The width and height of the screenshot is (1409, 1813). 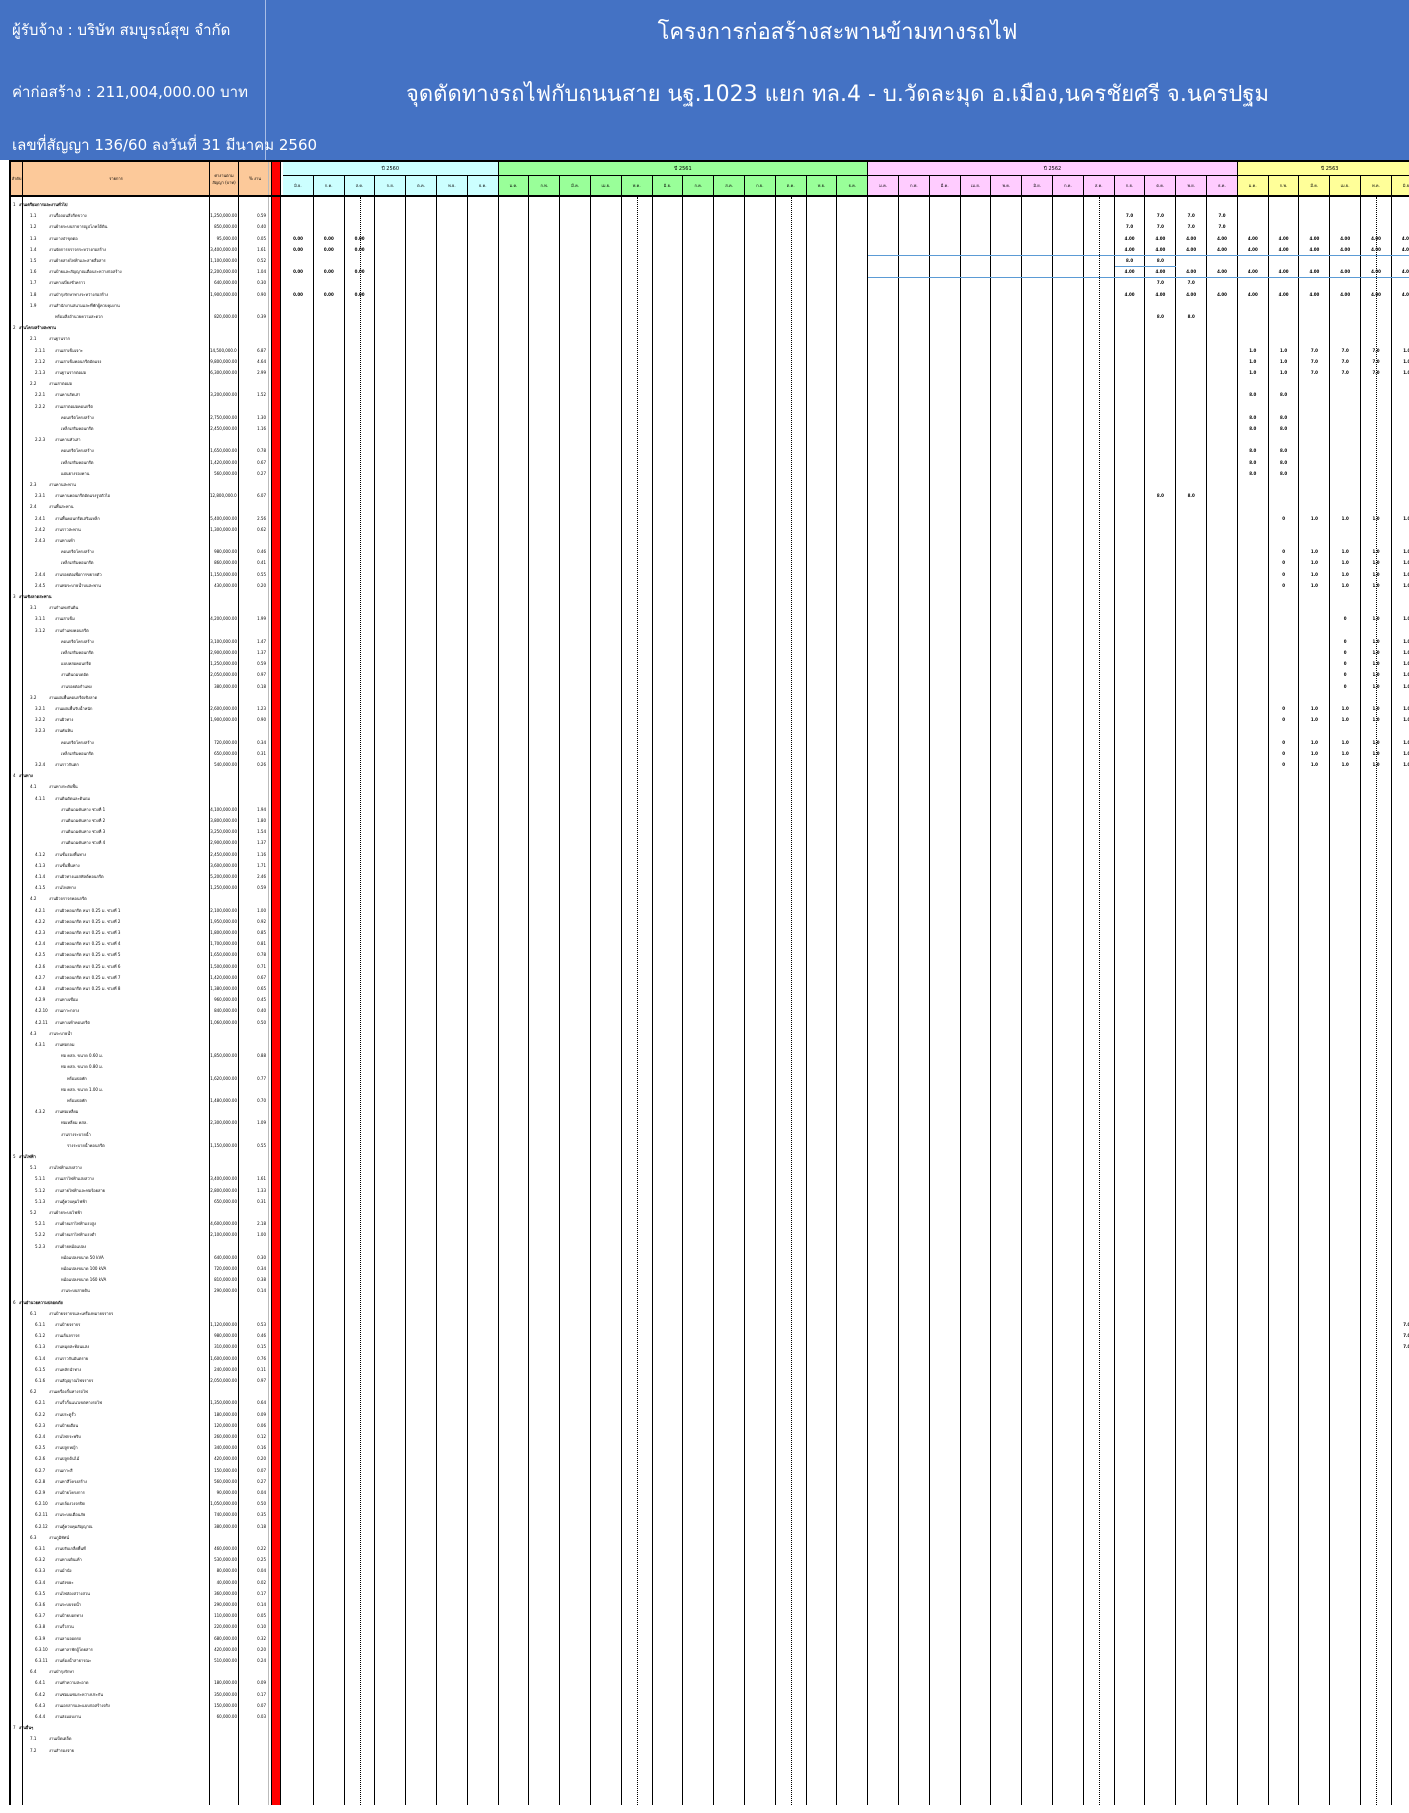 I want to click on item-amount: 40,000.00, so click(x=226, y=1582).